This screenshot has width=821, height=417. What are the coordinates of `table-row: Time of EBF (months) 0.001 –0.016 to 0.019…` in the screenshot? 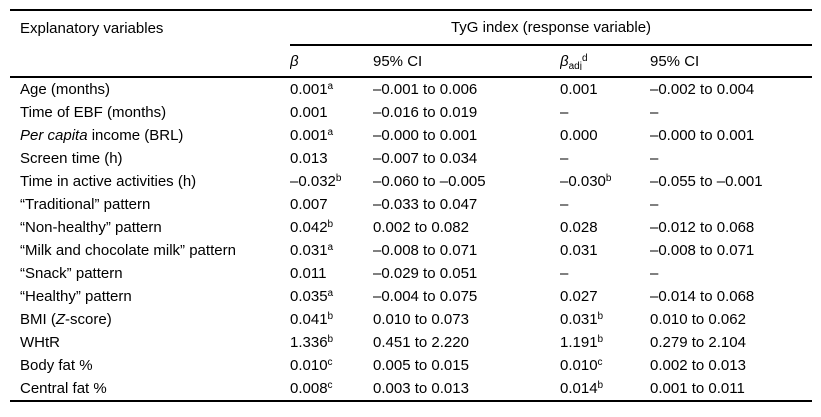 It's located at (411, 112).